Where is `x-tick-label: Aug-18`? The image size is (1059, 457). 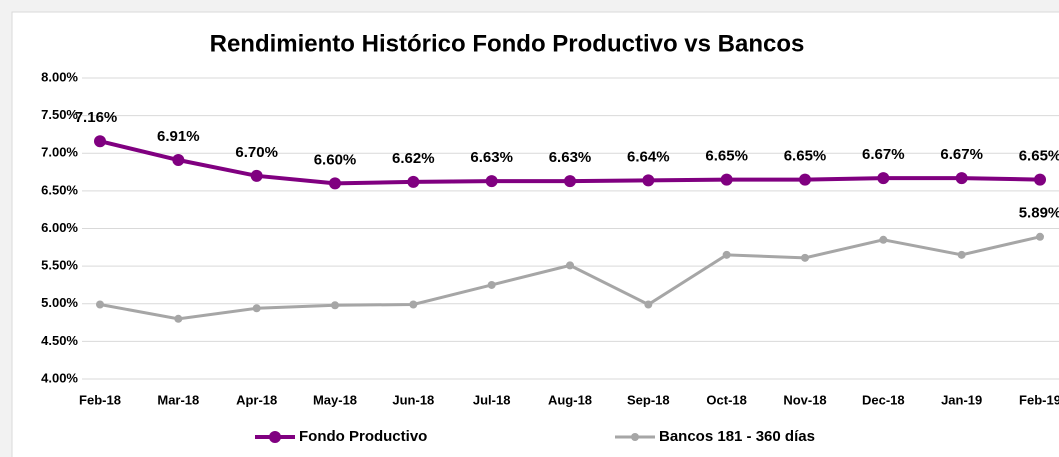
x-tick-label: Aug-18 is located at coordinates (570, 399).